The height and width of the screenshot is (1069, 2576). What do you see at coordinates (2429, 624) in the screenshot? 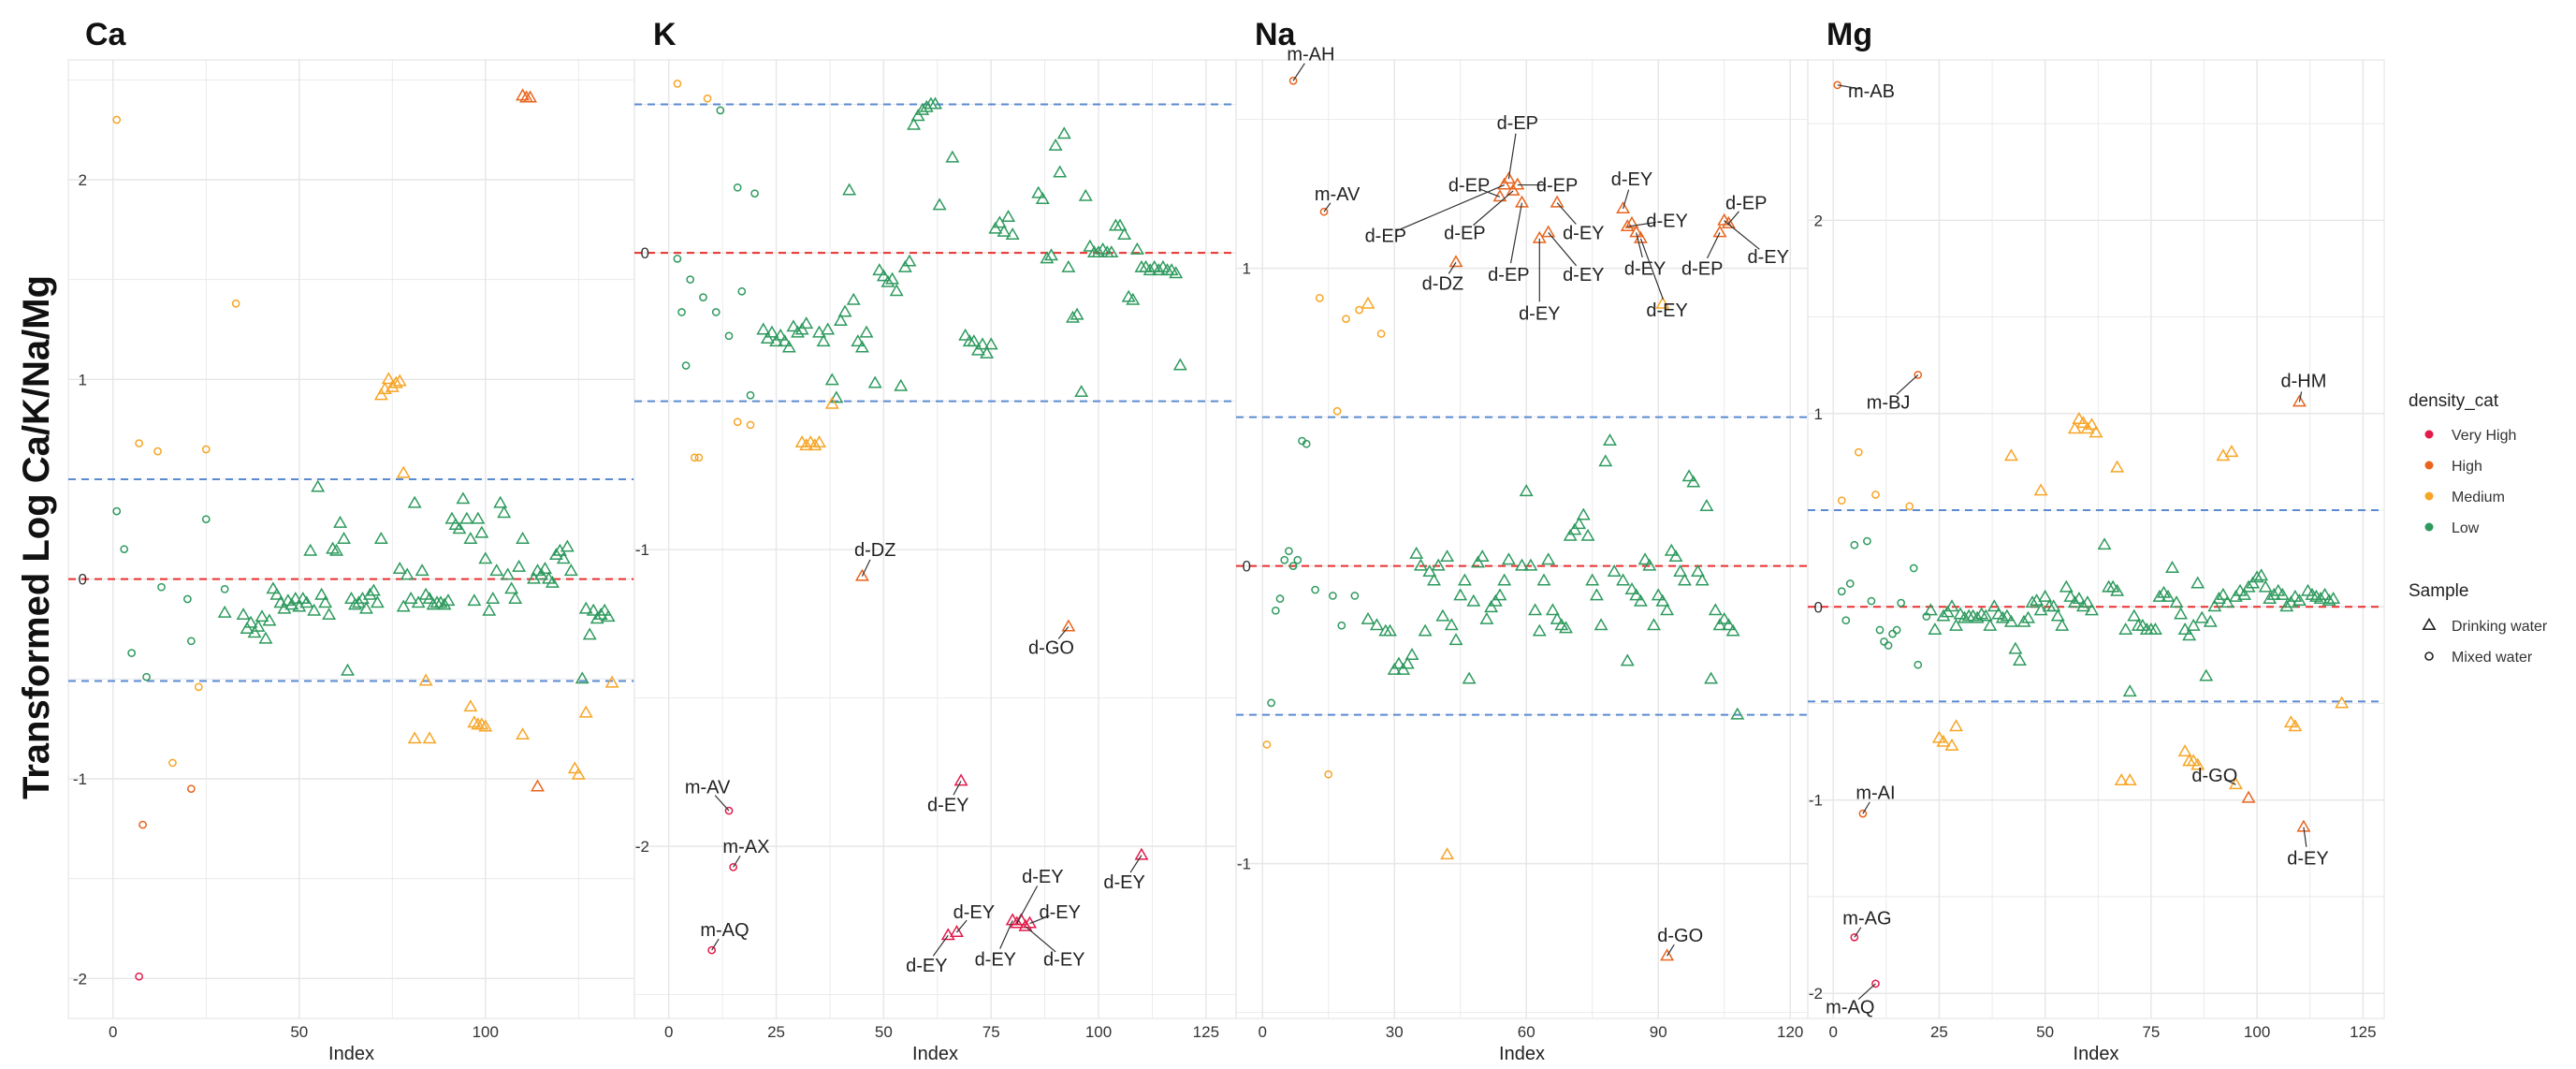
I see `legend-triangle-icon` at bounding box center [2429, 624].